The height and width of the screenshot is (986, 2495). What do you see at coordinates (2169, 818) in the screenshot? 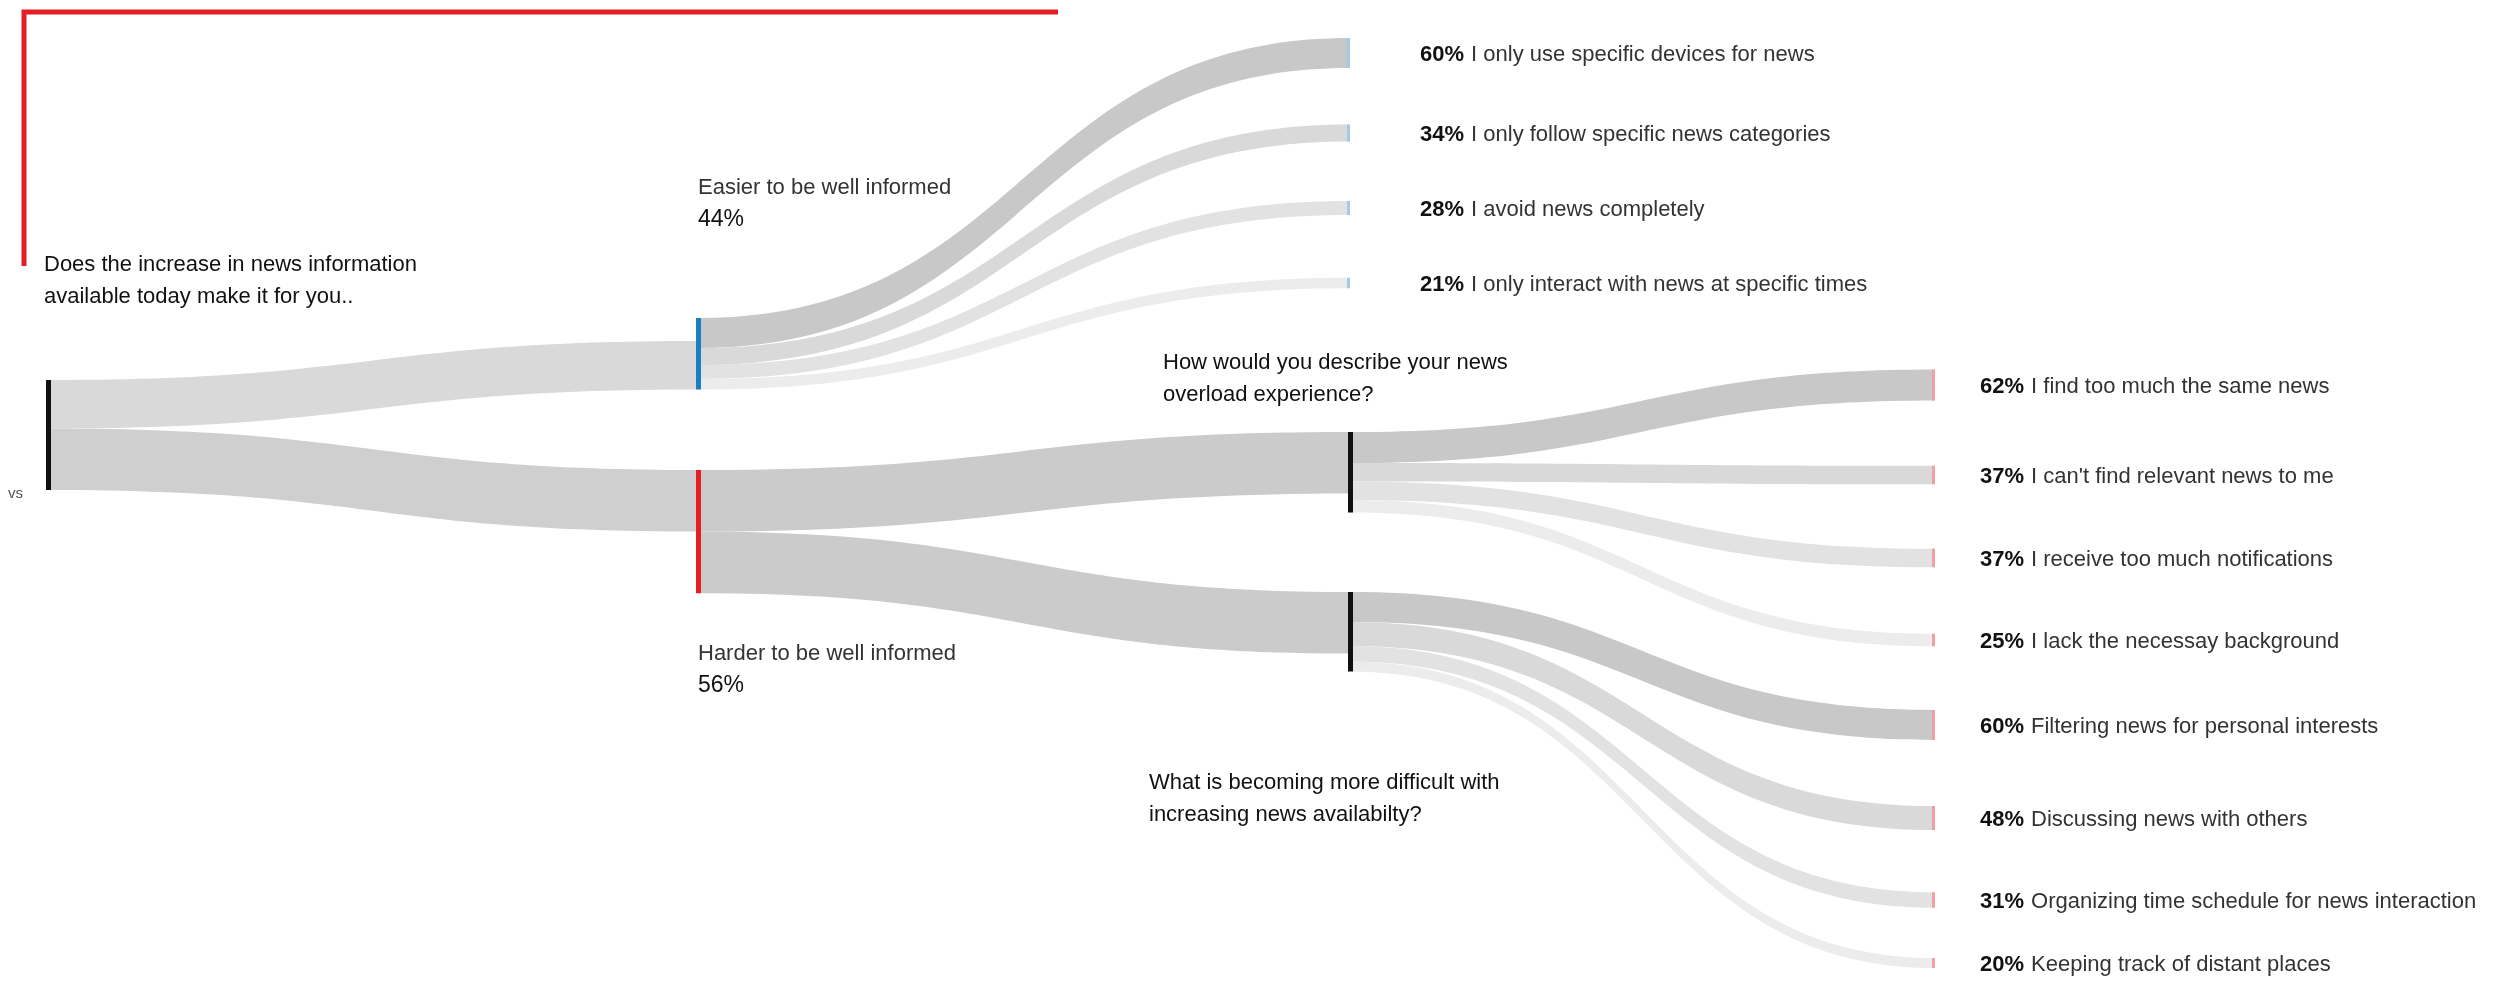
I see `category-label: Discussing news with others` at bounding box center [2169, 818].